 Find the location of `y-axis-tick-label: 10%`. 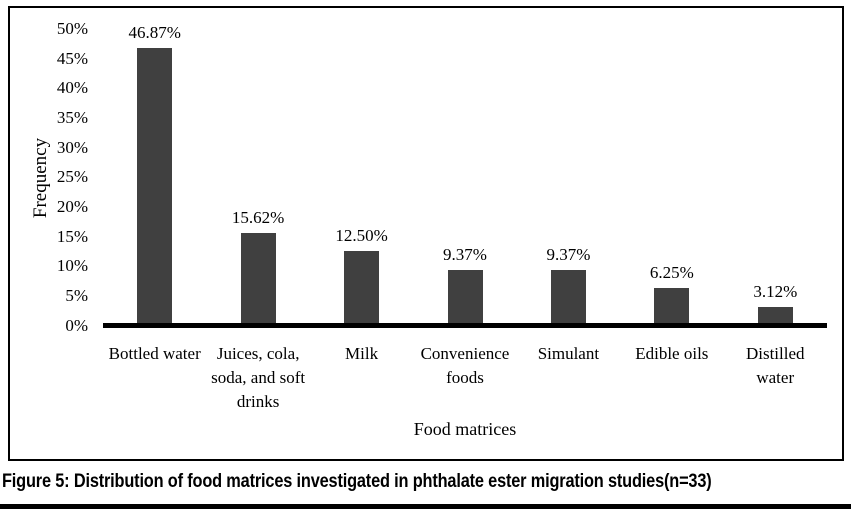

y-axis-tick-label: 10% is located at coordinates (72, 266).